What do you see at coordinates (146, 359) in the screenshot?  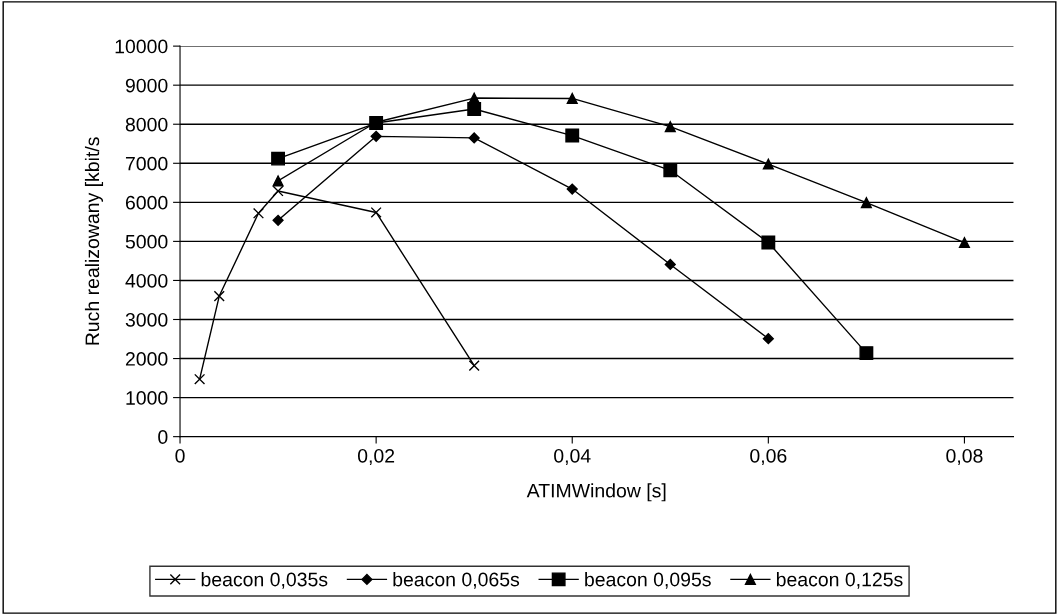 I see `y-tick-label: 2000` at bounding box center [146, 359].